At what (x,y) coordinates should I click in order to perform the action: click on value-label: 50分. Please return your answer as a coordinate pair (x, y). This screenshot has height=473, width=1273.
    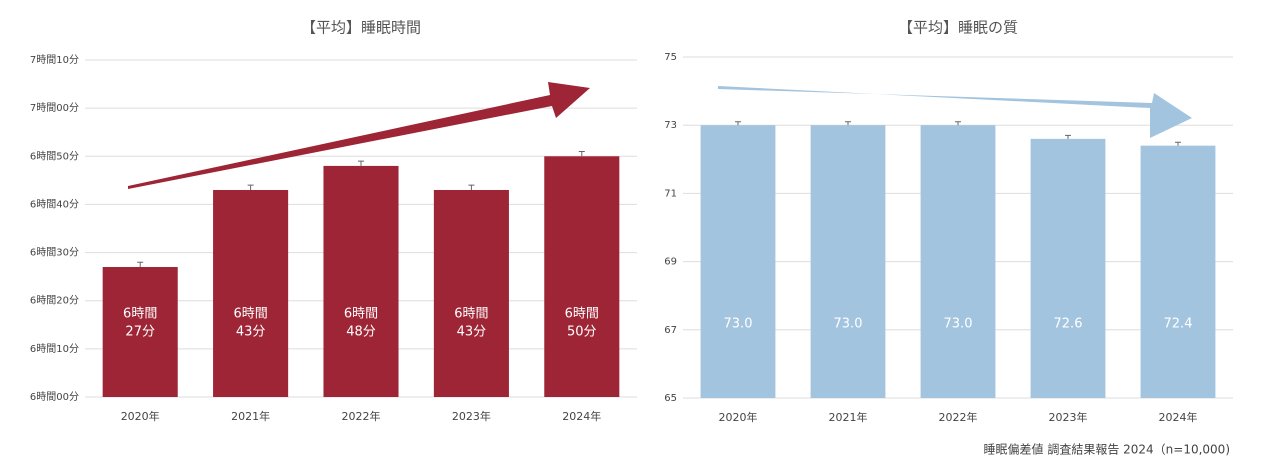
    Looking at the image, I should click on (582, 332).